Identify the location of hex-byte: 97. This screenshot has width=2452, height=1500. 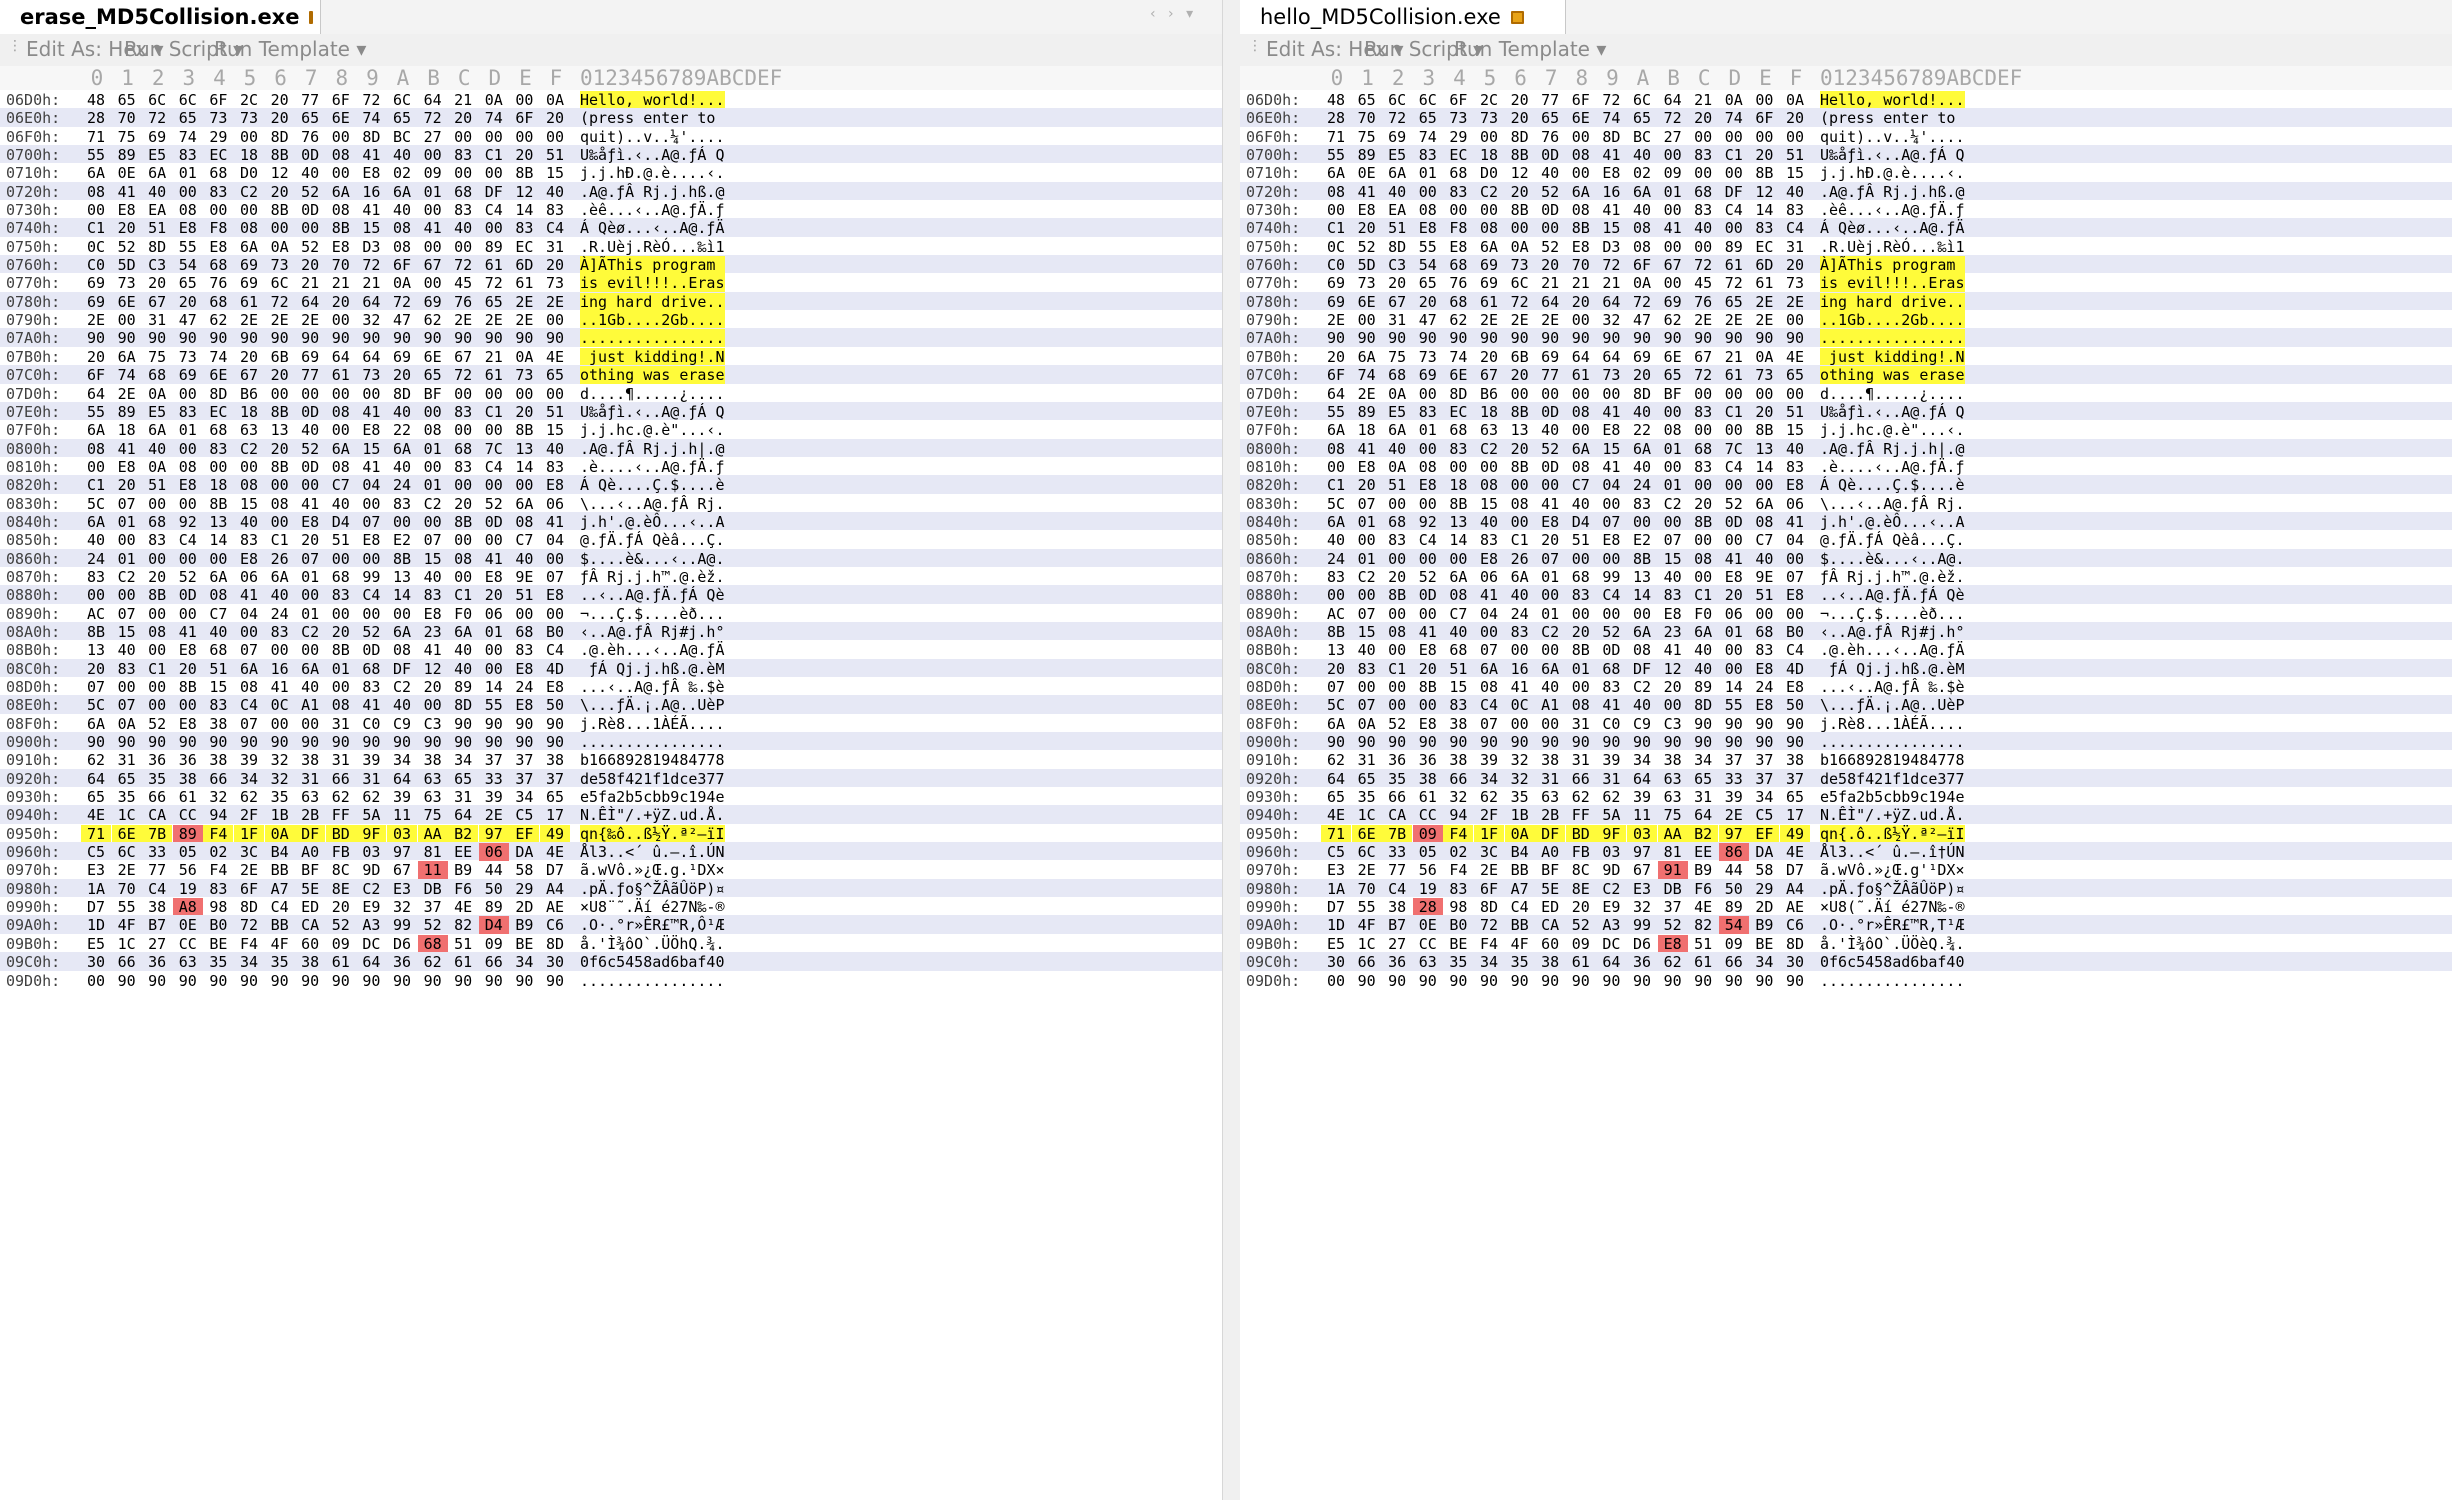
(402, 852).